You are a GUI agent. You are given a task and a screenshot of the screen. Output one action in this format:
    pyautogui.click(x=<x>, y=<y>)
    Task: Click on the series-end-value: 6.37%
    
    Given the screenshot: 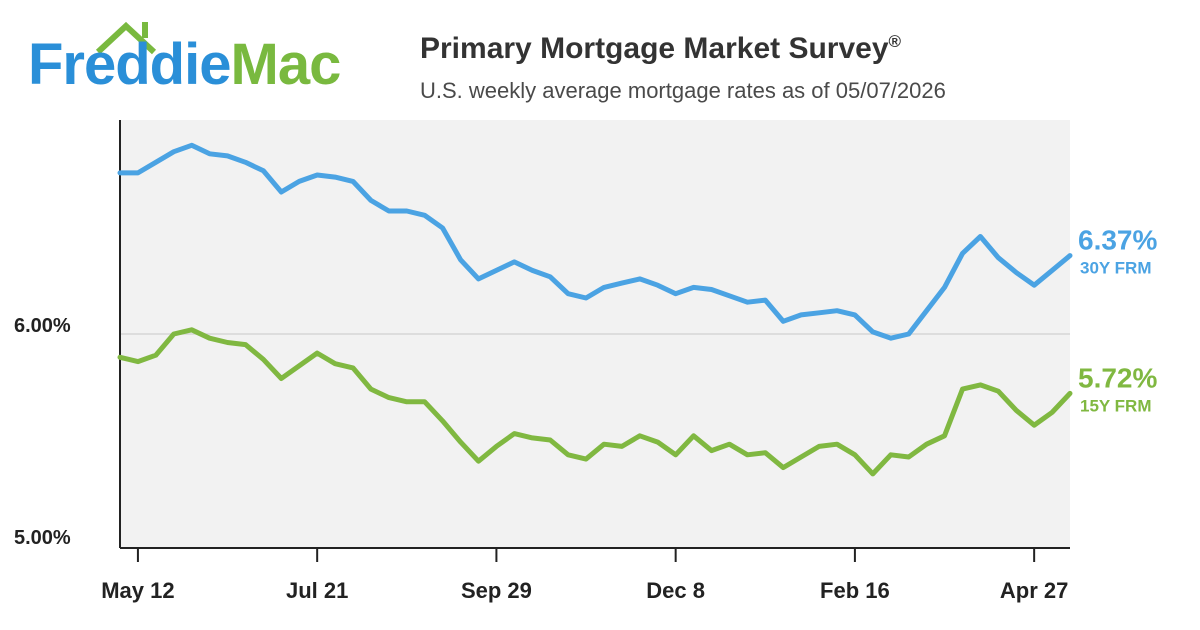 What is the action you would take?
    pyautogui.click(x=1117, y=240)
    